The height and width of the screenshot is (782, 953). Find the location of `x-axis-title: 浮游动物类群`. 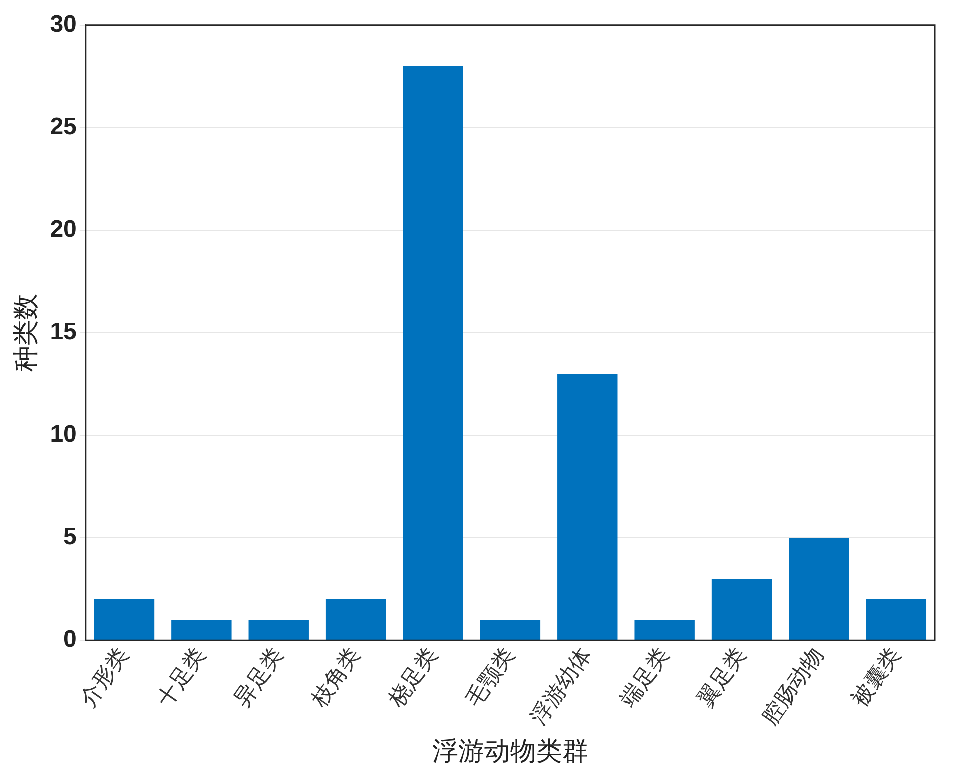

x-axis-title: 浮游动物类群 is located at coordinates (510, 752).